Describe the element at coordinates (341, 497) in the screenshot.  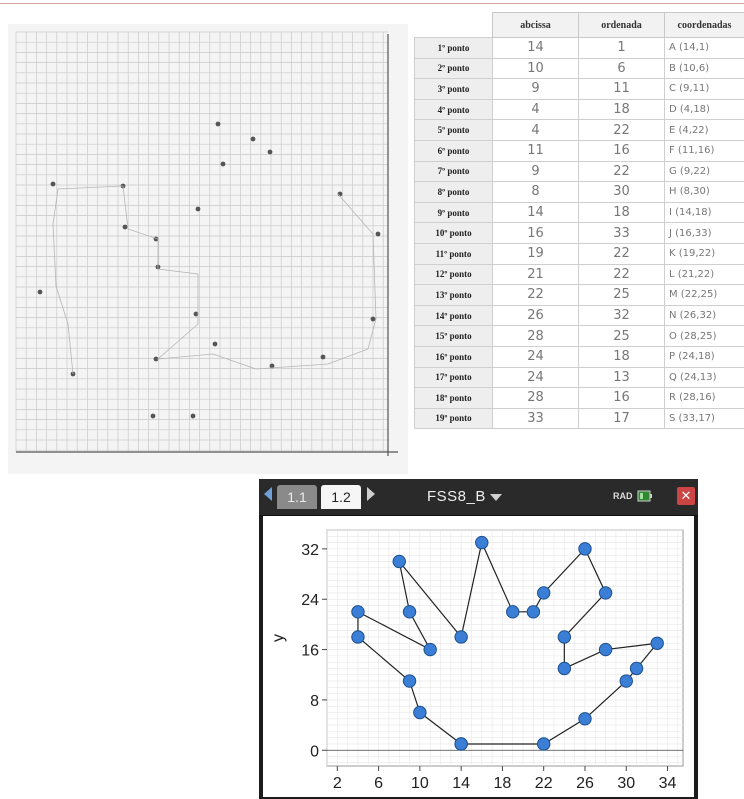
I see `tab-1-2: 1.2` at that location.